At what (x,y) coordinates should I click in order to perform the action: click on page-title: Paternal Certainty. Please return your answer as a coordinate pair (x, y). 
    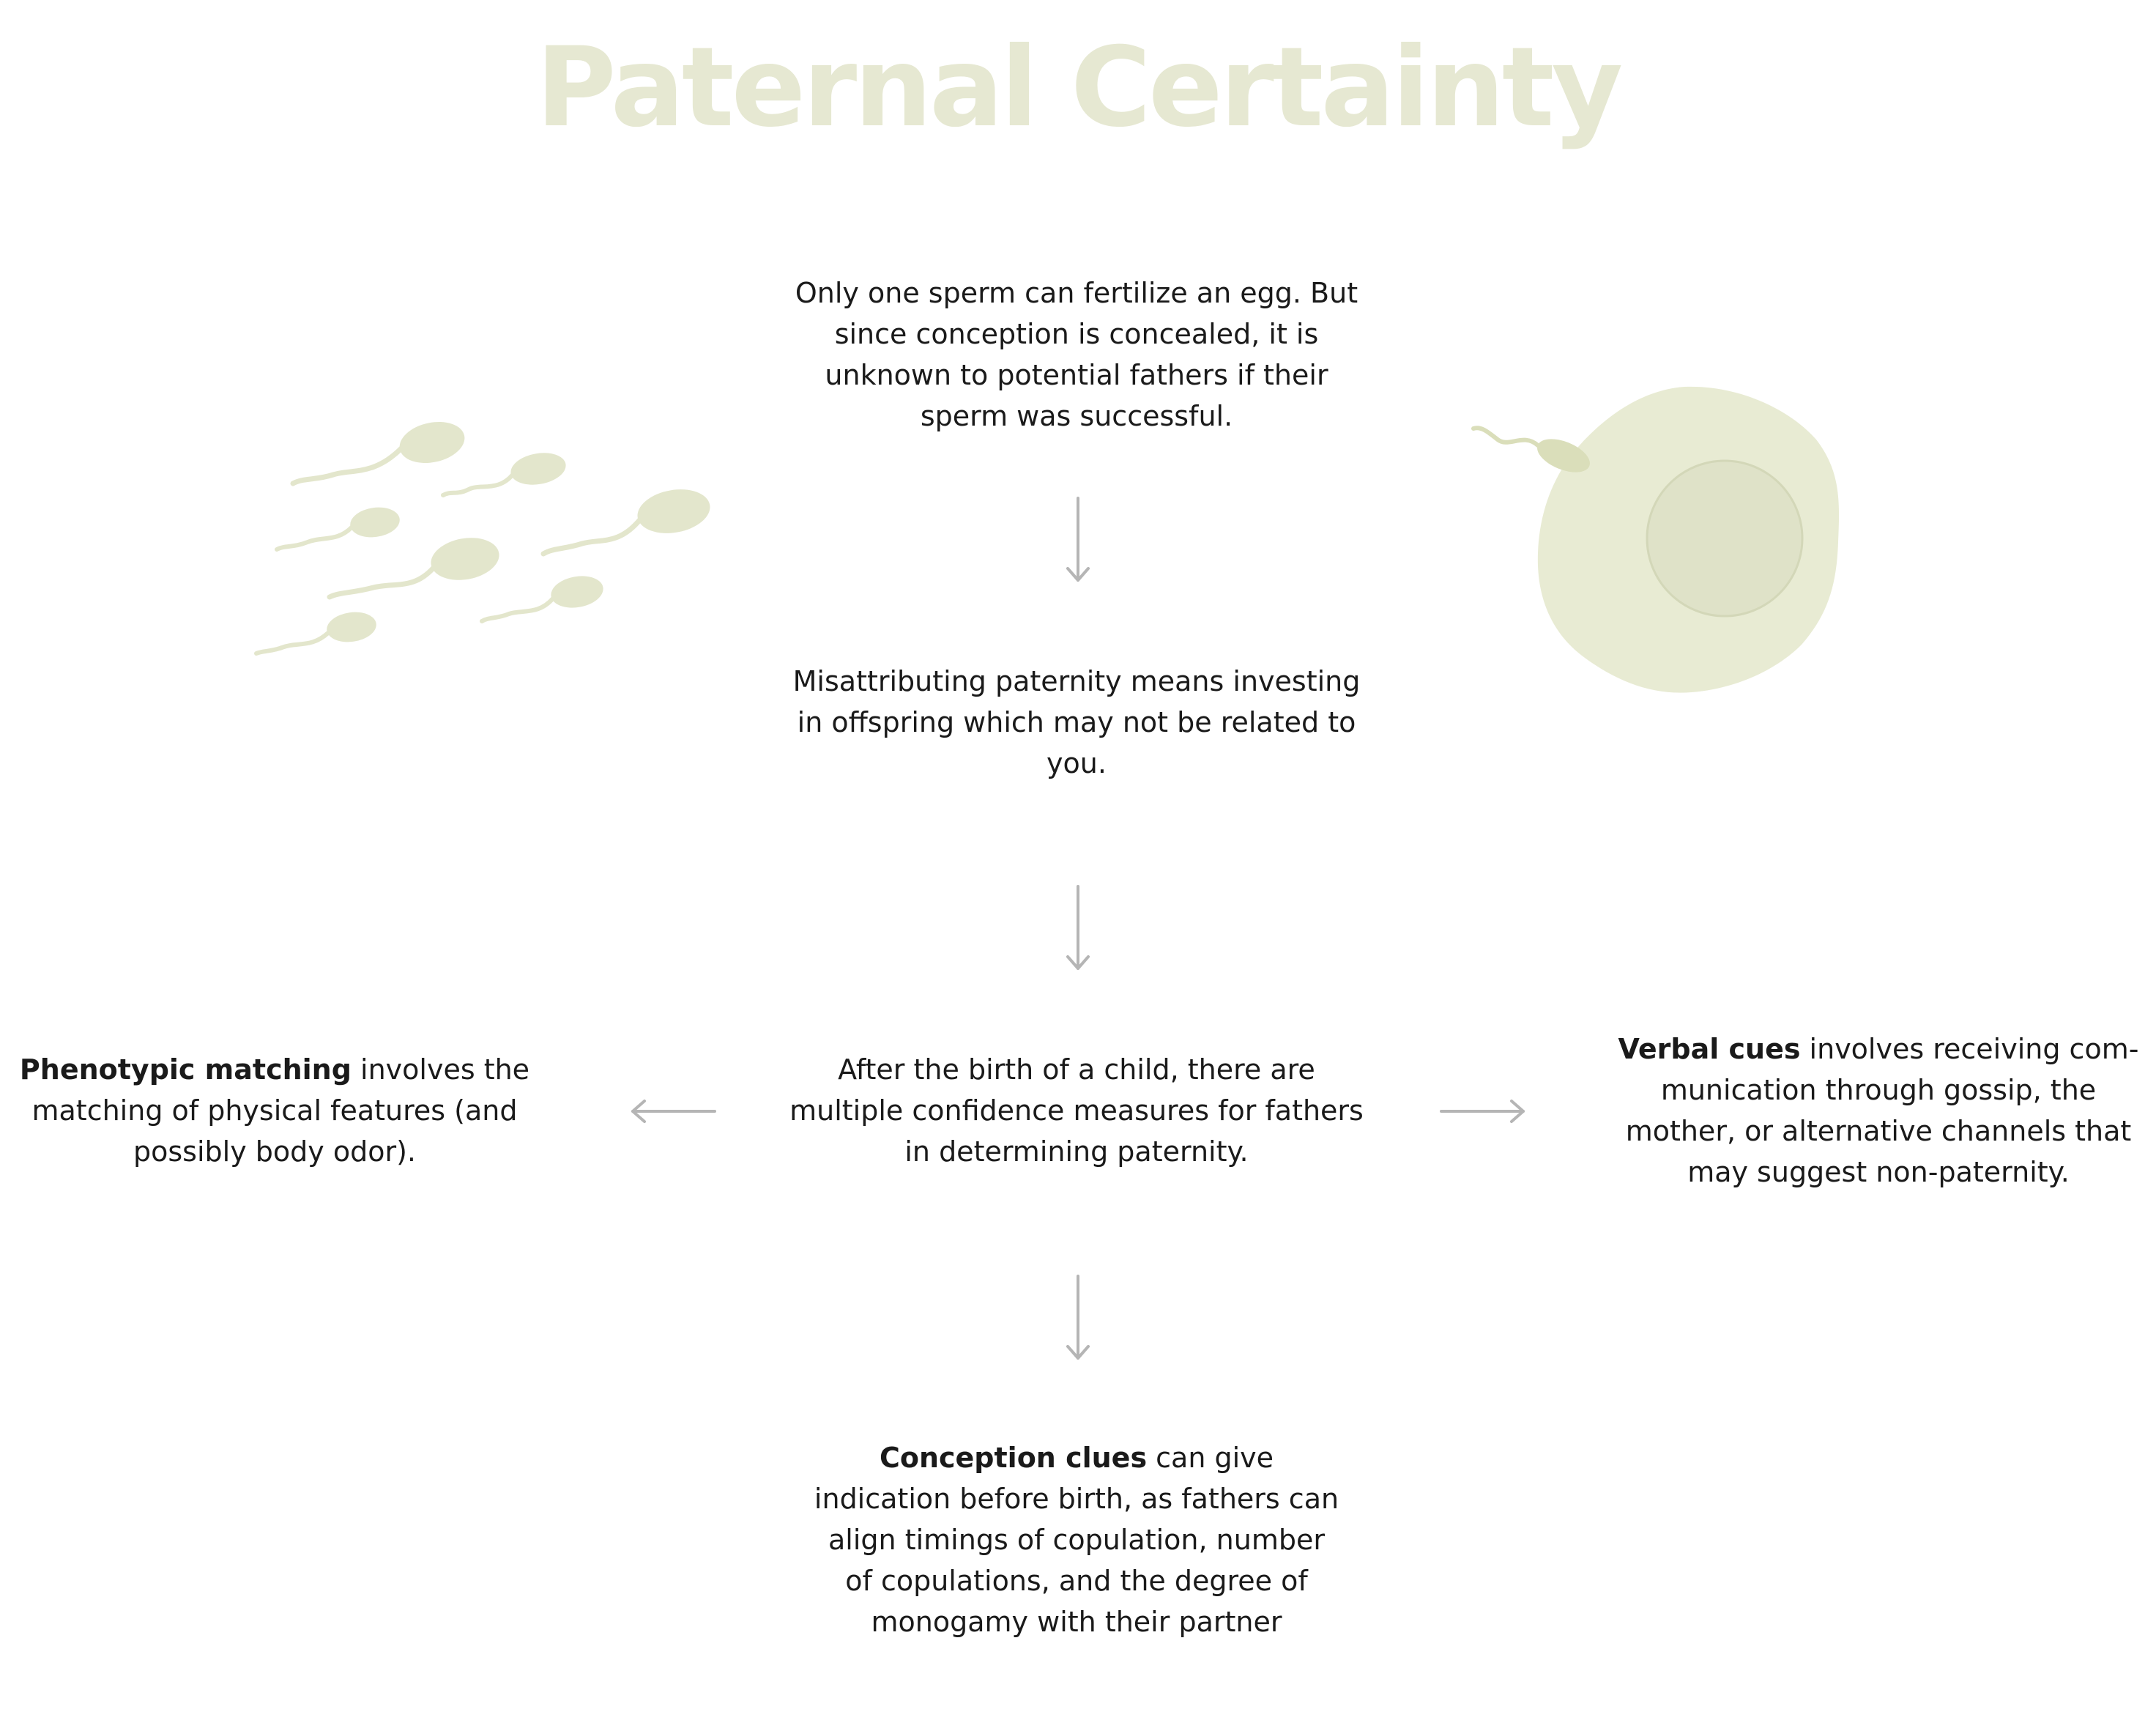
    Looking at the image, I should click on (1079, 88).